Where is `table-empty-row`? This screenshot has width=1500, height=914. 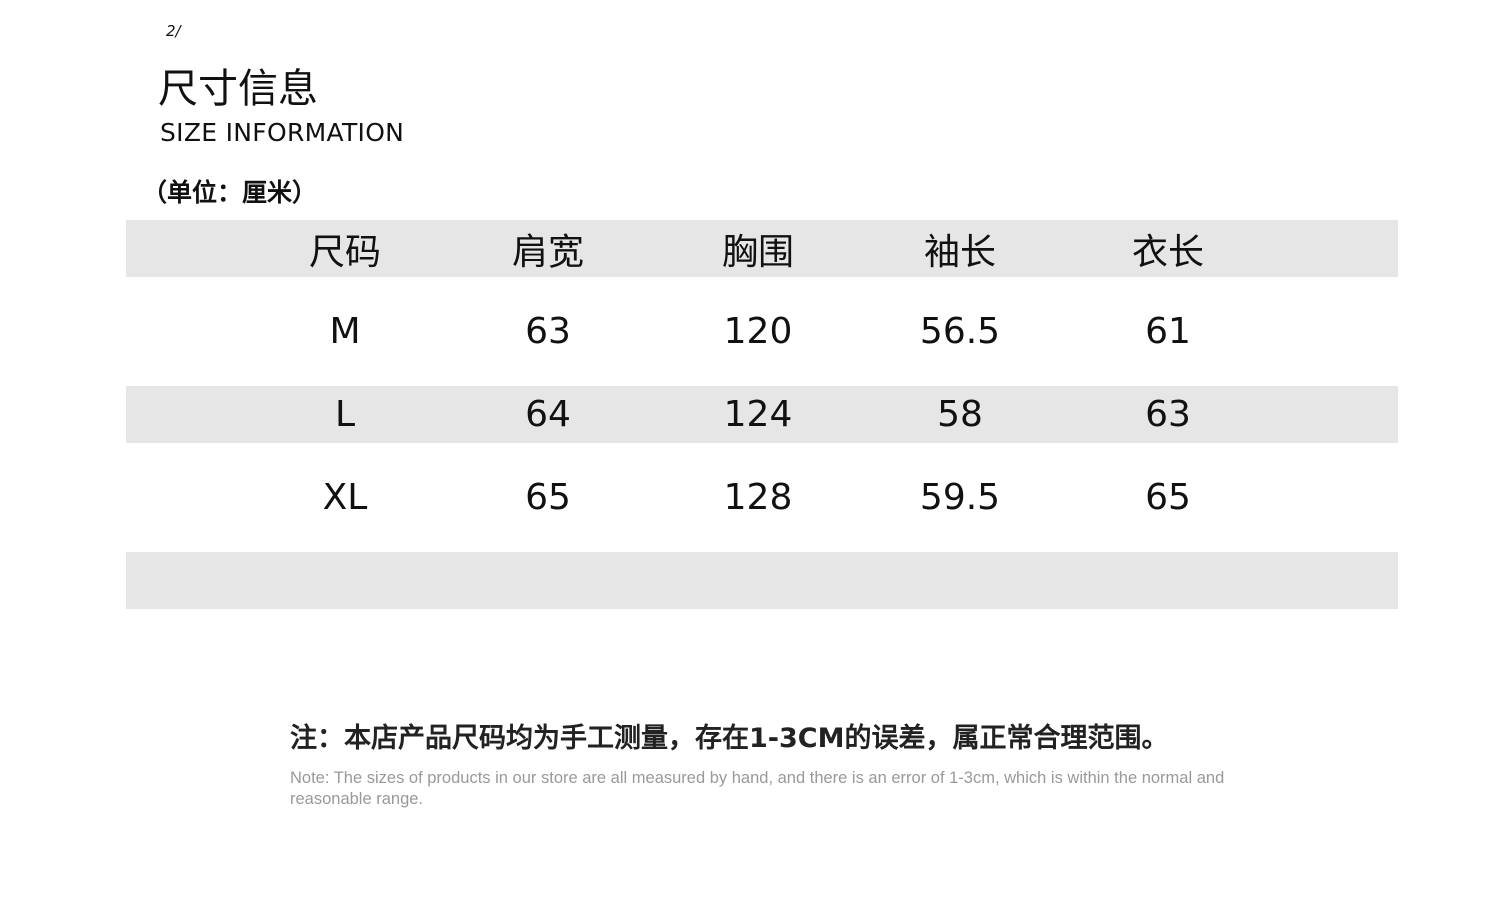
table-empty-row is located at coordinates (762, 580).